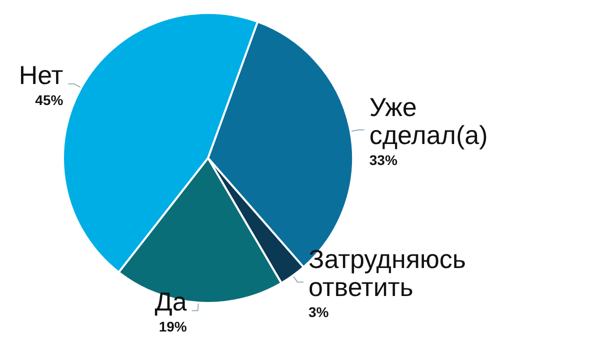  What do you see at coordinates (387, 273) in the screenshot?
I see `slice-label: Затрудняюсь ответить` at bounding box center [387, 273].